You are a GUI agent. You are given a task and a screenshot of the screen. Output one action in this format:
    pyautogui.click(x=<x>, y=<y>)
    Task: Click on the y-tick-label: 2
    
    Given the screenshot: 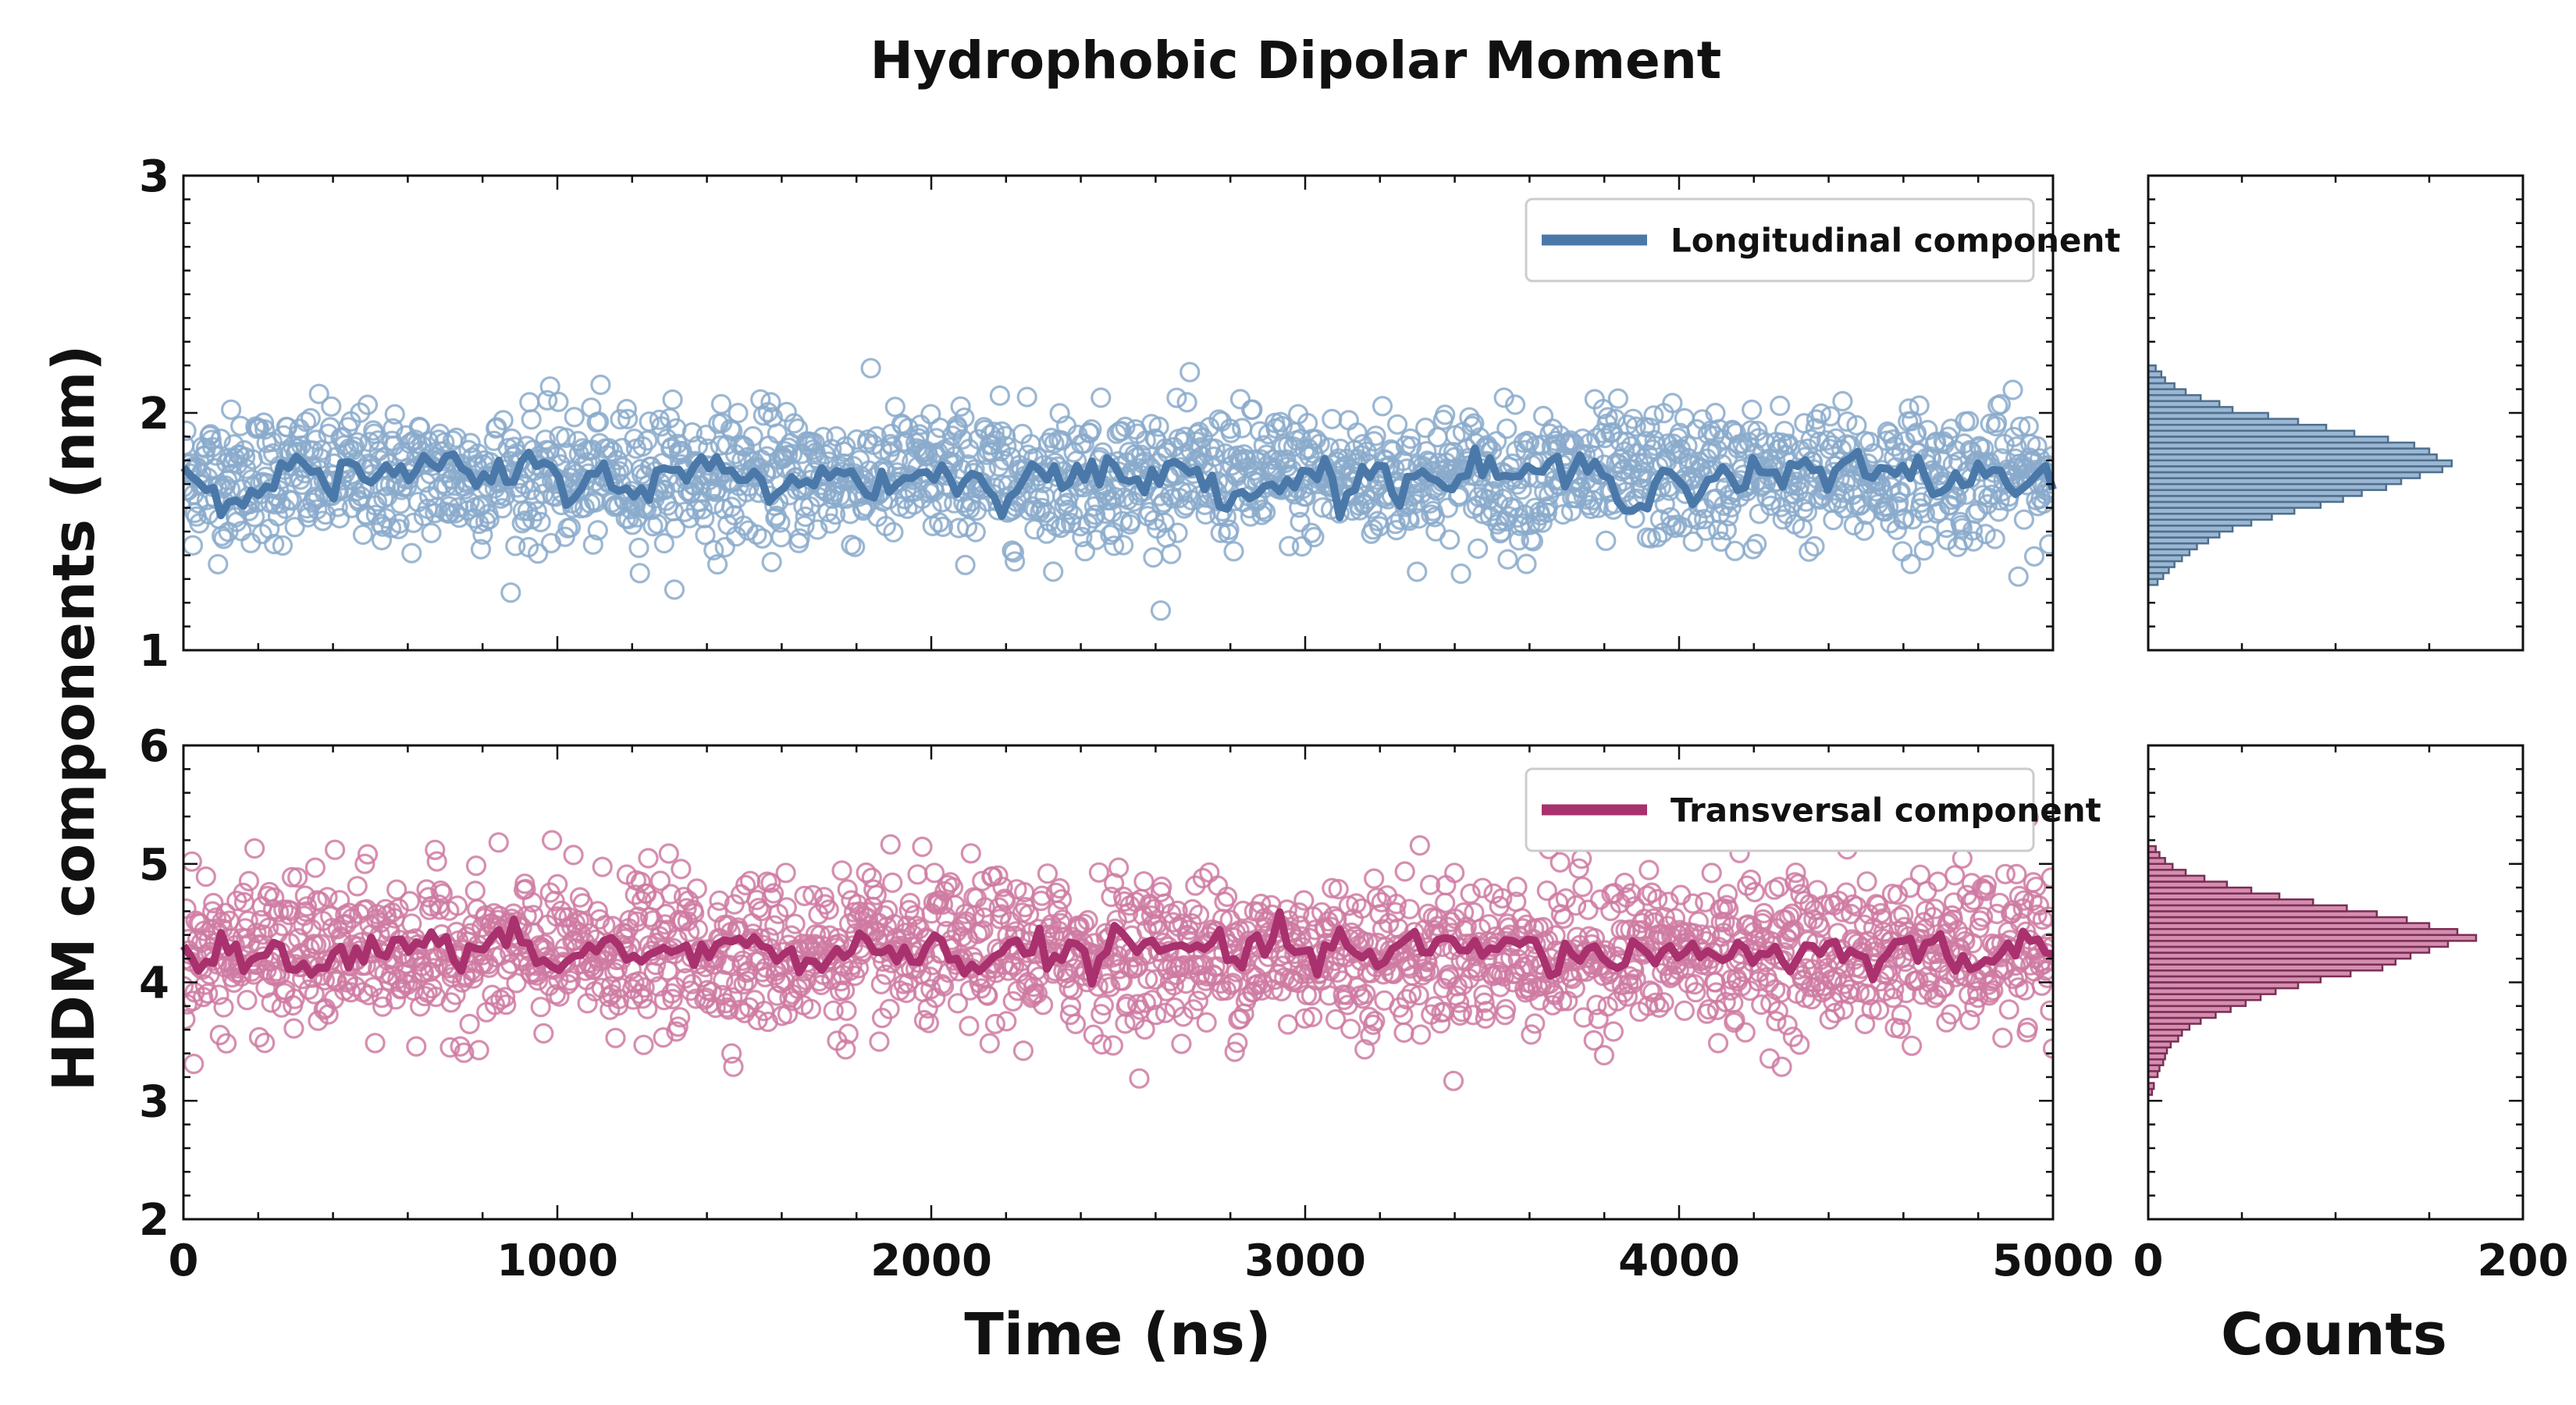 What is the action you would take?
    pyautogui.click(x=154, y=1221)
    